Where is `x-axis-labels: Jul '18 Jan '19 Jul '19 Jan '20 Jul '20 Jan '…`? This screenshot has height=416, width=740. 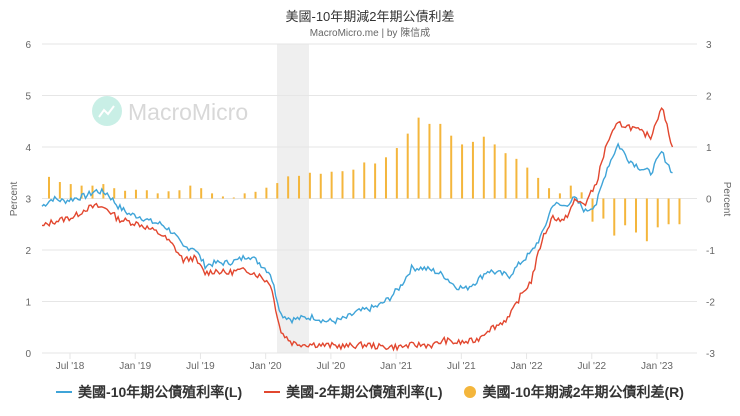
x-axis-labels: Jul '18 Jan '19 Jul '19 Jan '20 Jul '20 Jan '… is located at coordinates (364, 362).